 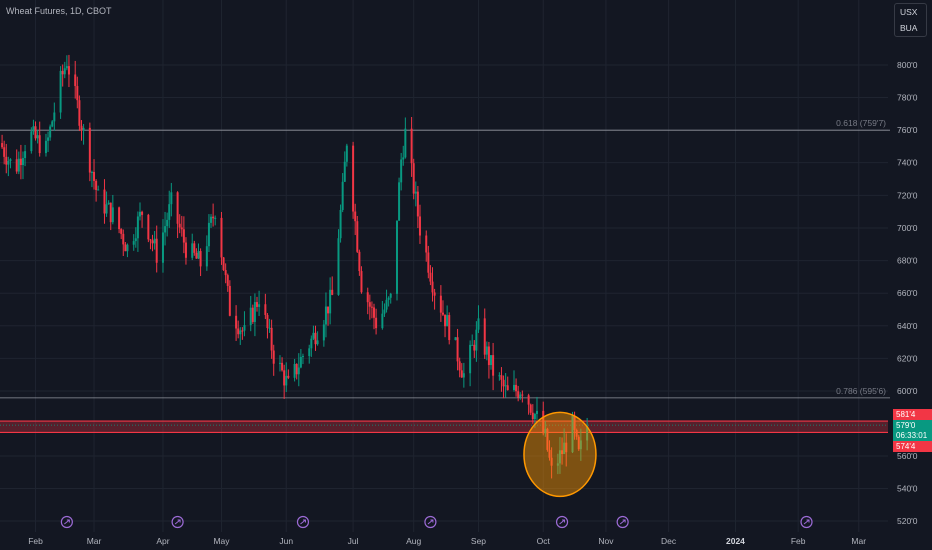 What do you see at coordinates (912, 425) in the screenshot?
I see `last-price-tag: 579'0` at bounding box center [912, 425].